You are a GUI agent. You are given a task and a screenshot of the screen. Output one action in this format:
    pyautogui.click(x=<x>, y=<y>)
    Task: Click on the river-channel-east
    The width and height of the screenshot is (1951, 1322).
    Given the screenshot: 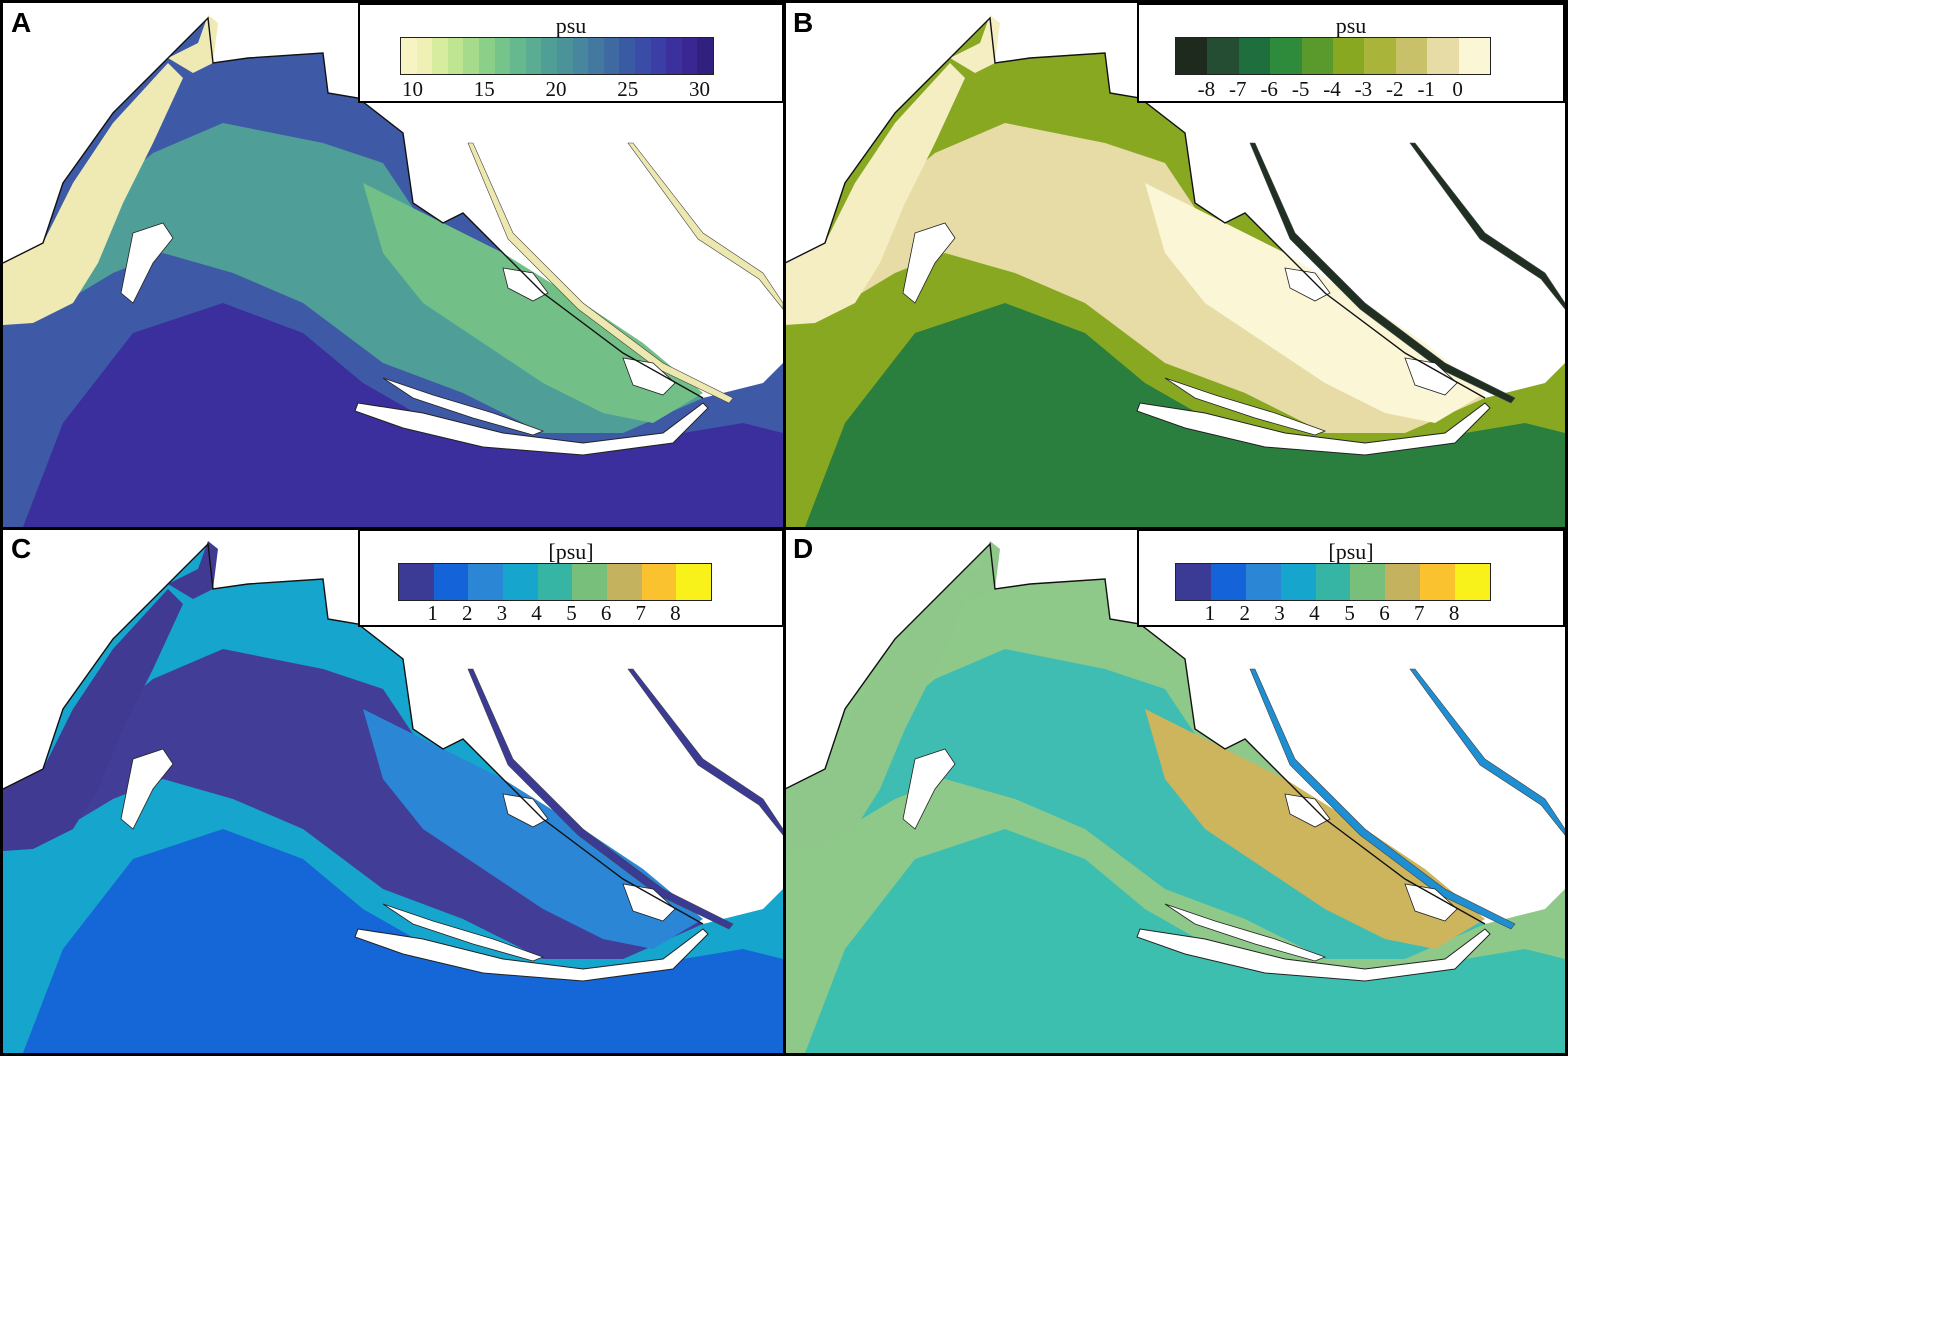 What is the action you would take?
    pyautogui.click(x=1487, y=226)
    